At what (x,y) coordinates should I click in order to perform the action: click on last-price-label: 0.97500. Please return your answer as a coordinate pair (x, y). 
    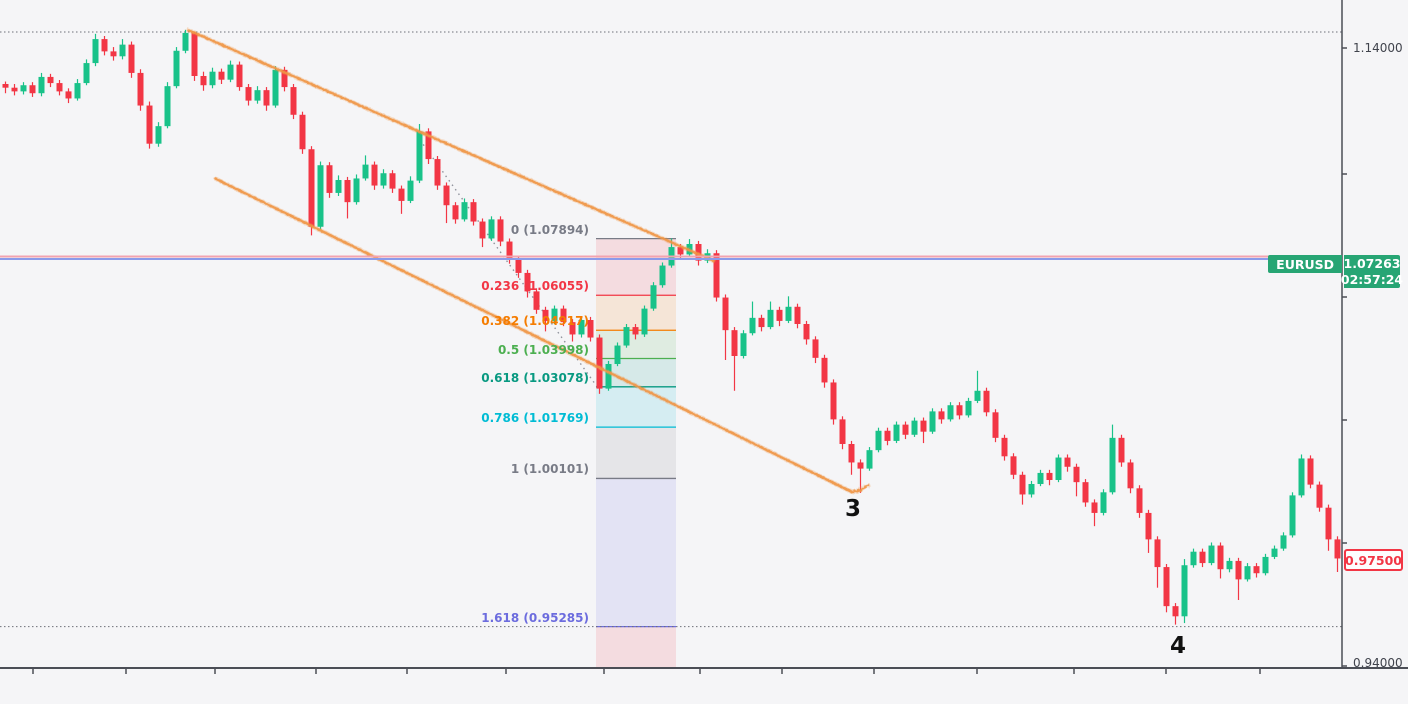
    Looking at the image, I should click on (1373, 560).